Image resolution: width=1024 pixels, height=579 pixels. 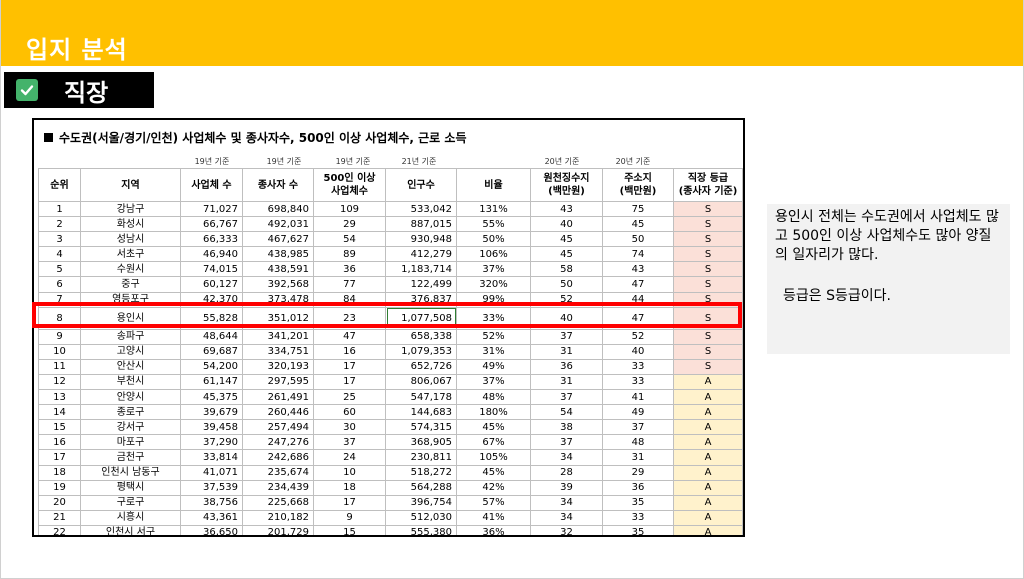 What do you see at coordinates (493, 382) in the screenshot?
I see `table-cell: 37%` at bounding box center [493, 382].